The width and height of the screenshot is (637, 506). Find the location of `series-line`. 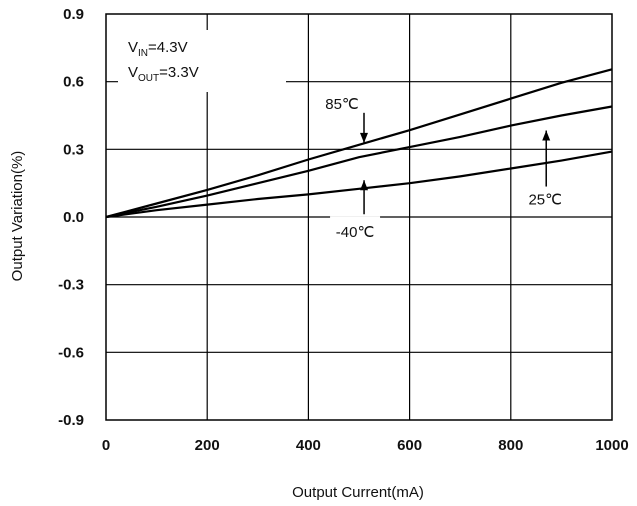

series-line is located at coordinates (359, 184).